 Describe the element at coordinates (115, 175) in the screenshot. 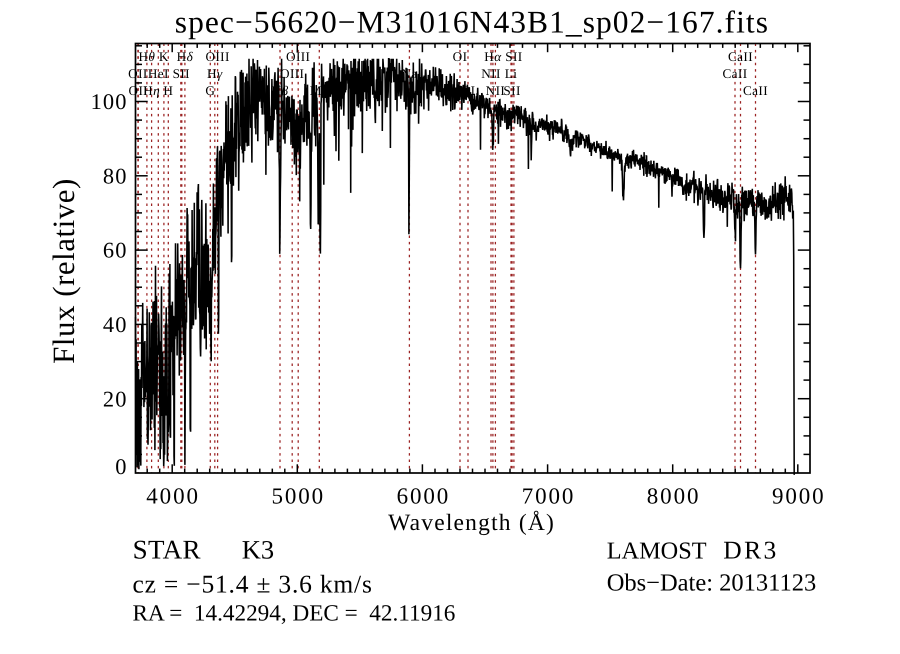

I see `svg-text: 80` at that location.